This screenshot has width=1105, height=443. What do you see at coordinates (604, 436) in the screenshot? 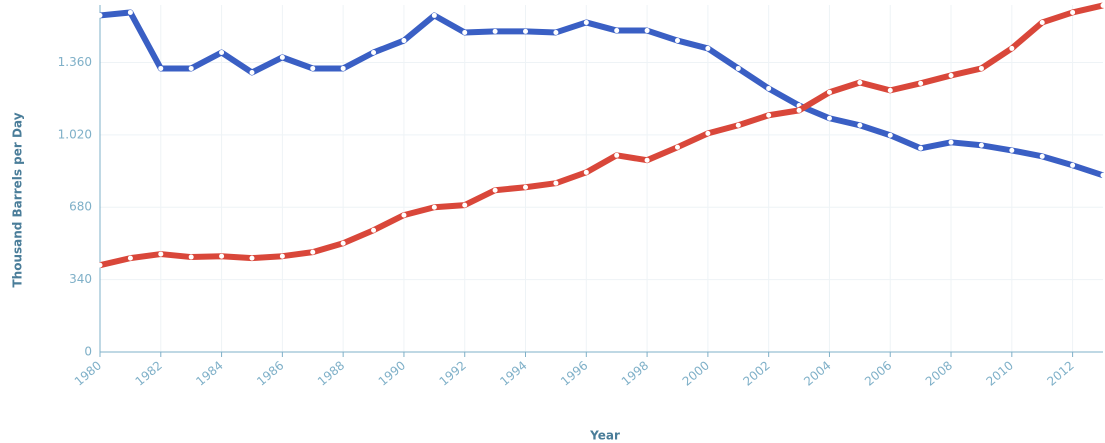
I see `x-axis-title: Year` at bounding box center [604, 436].